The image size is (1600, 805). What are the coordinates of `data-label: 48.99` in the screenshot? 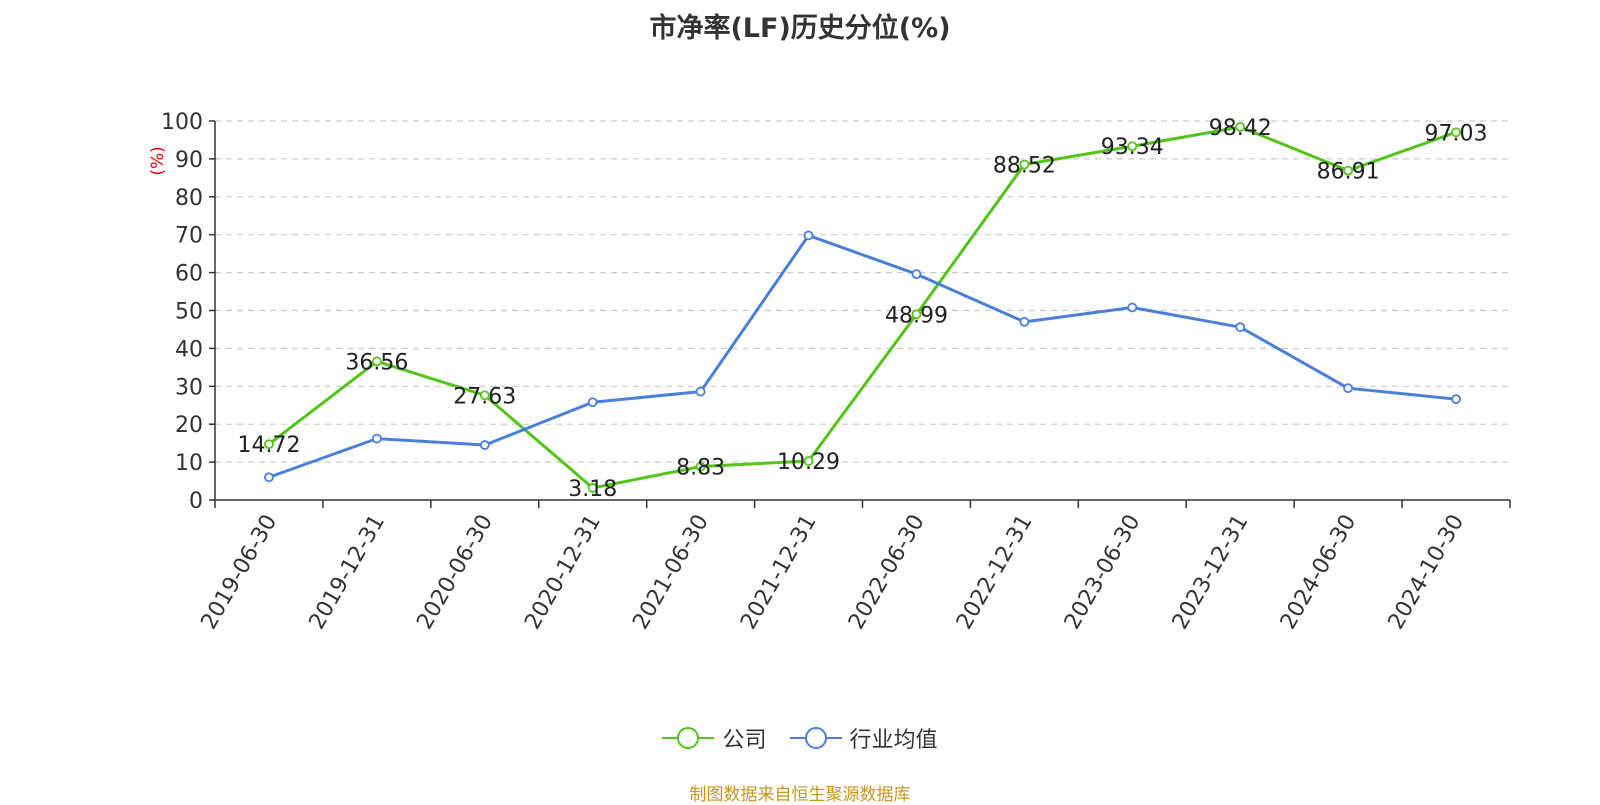 It's located at (916, 315).